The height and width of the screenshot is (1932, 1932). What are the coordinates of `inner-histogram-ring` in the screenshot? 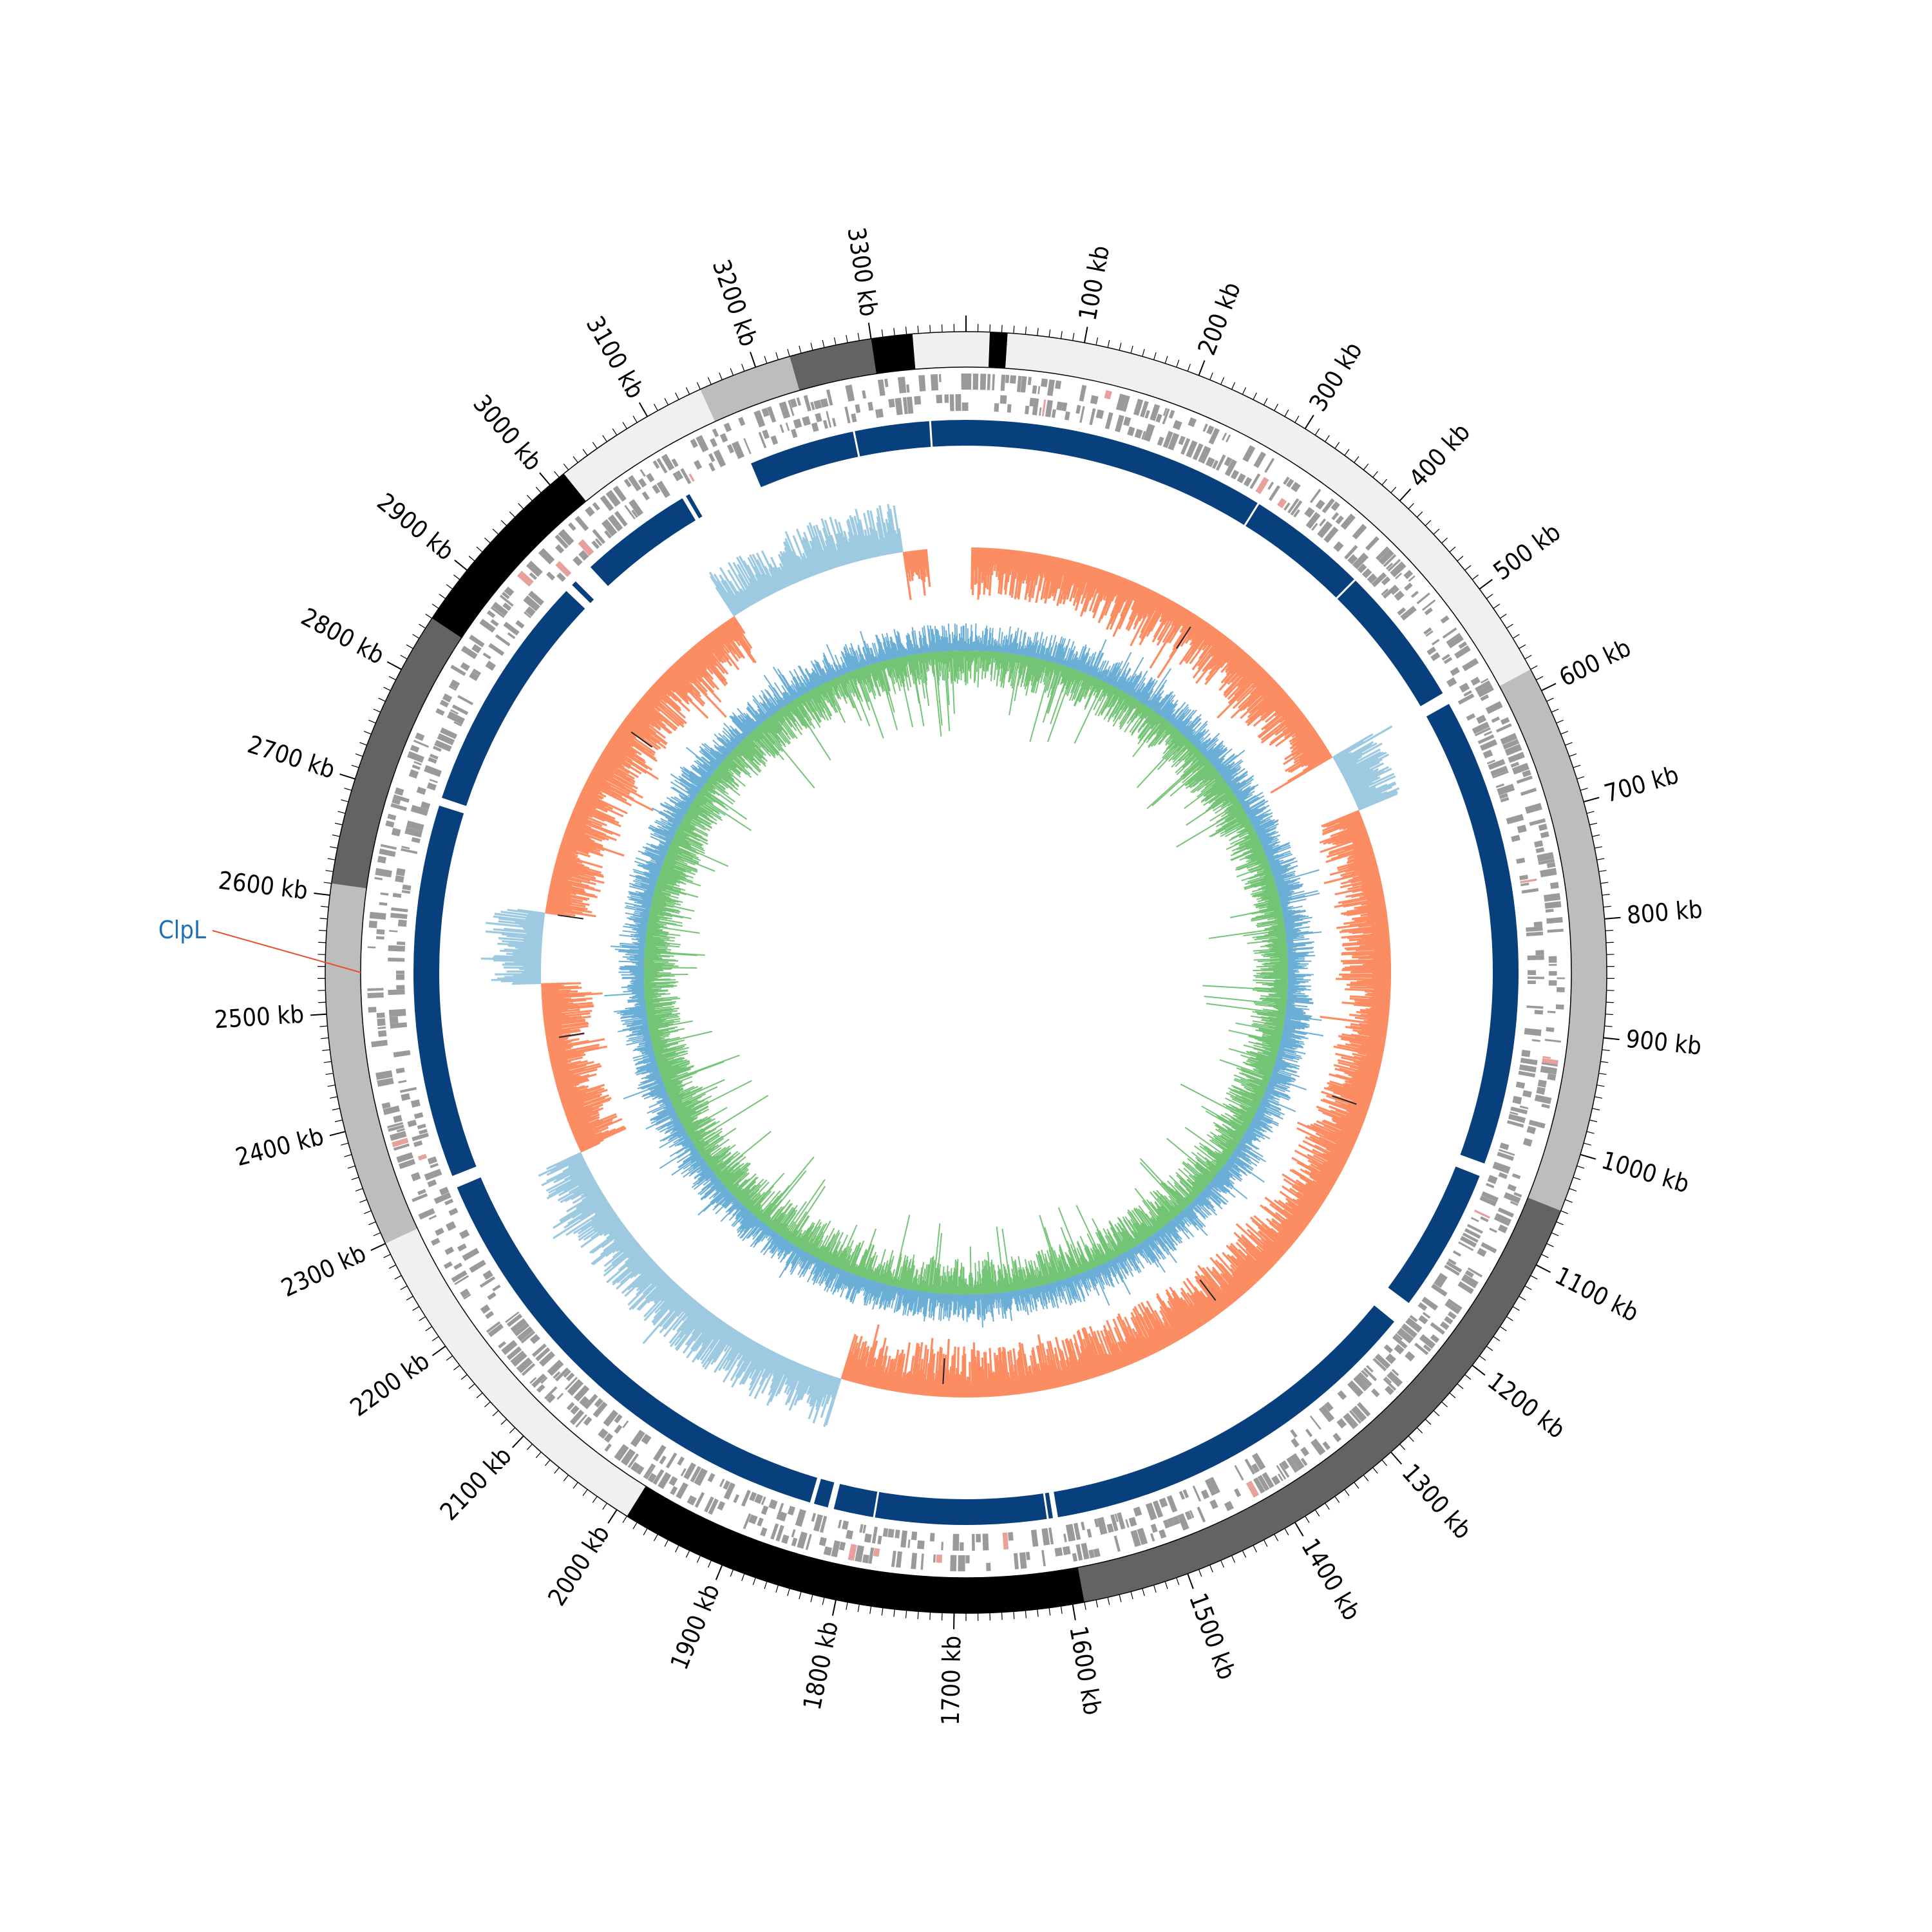 It's located at (964, 975).